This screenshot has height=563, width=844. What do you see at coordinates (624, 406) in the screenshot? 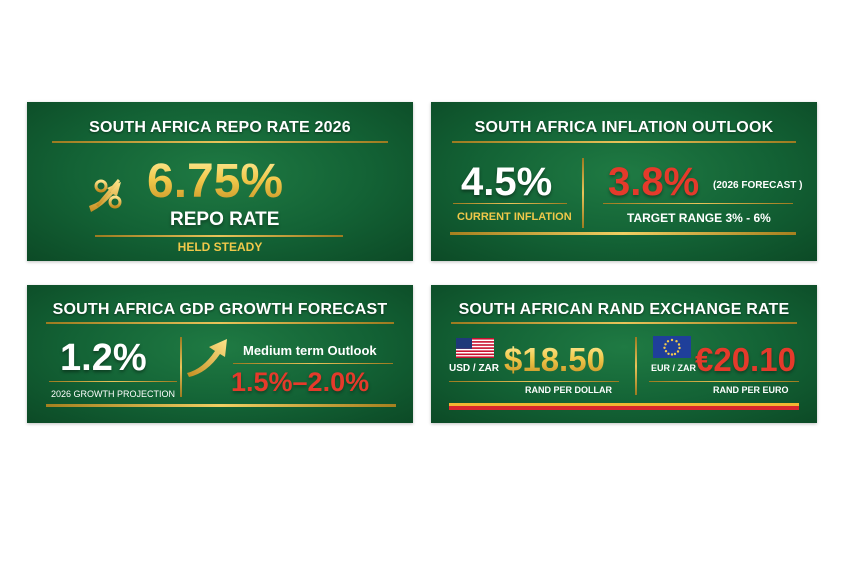
I see `flag-color-strip` at bounding box center [624, 406].